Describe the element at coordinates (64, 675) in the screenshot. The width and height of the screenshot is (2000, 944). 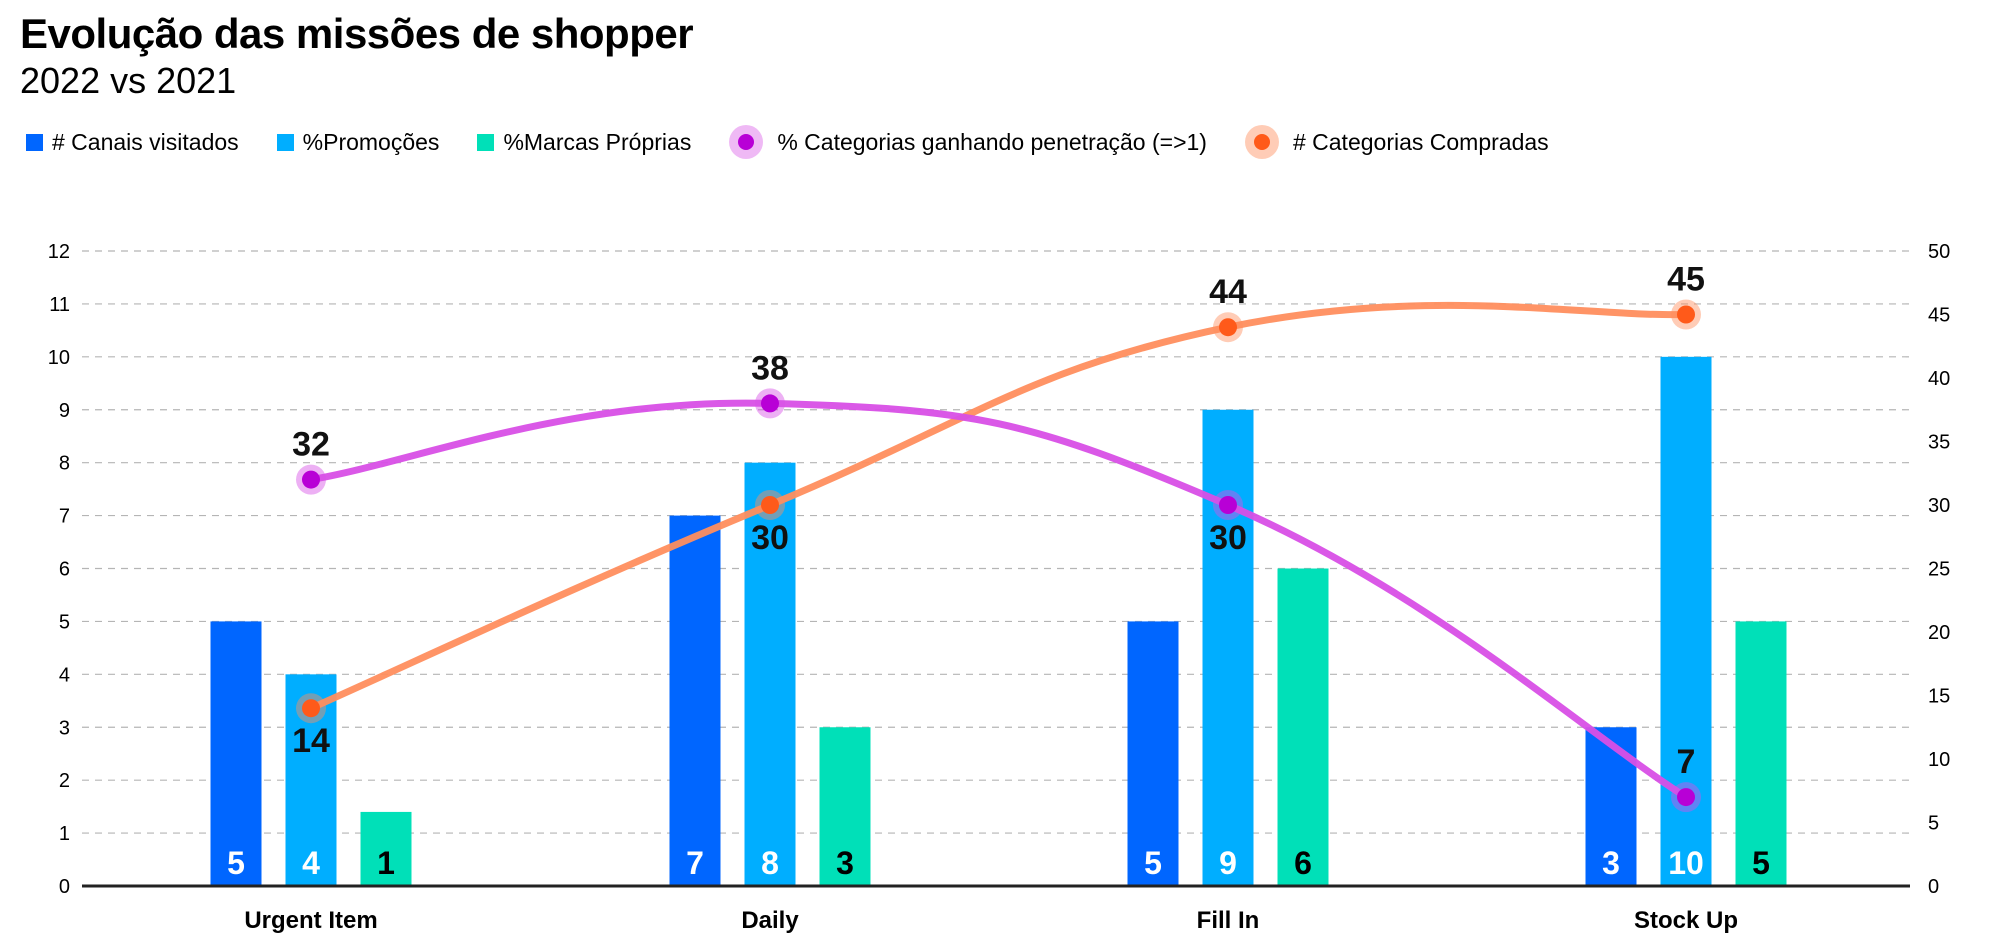
I see `y-left-tick-label: 4` at that location.